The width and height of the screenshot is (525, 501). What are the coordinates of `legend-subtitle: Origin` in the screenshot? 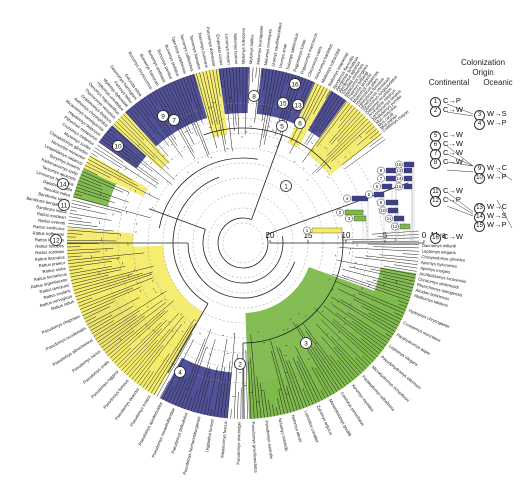 It's located at (483, 72).